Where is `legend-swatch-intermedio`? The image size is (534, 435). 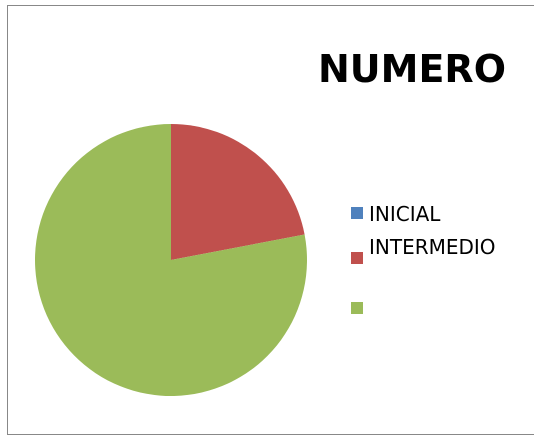 legend-swatch-intermedio is located at coordinates (357, 258).